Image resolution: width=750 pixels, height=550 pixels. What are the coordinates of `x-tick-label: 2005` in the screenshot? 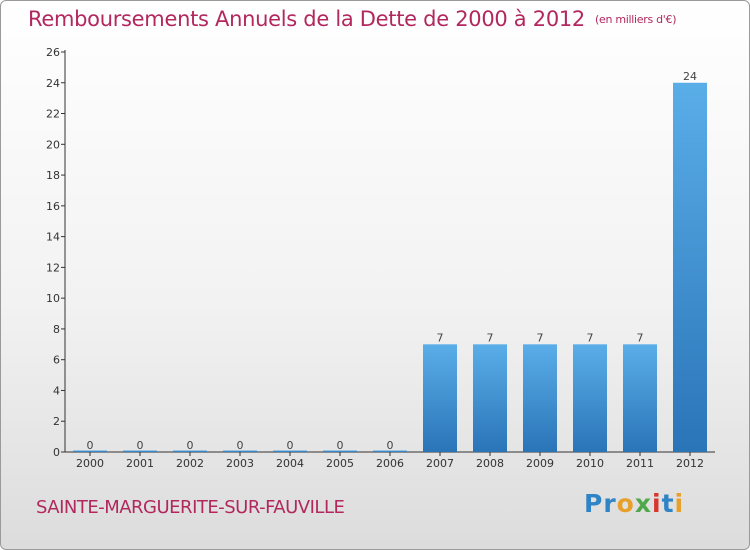 It's located at (340, 463).